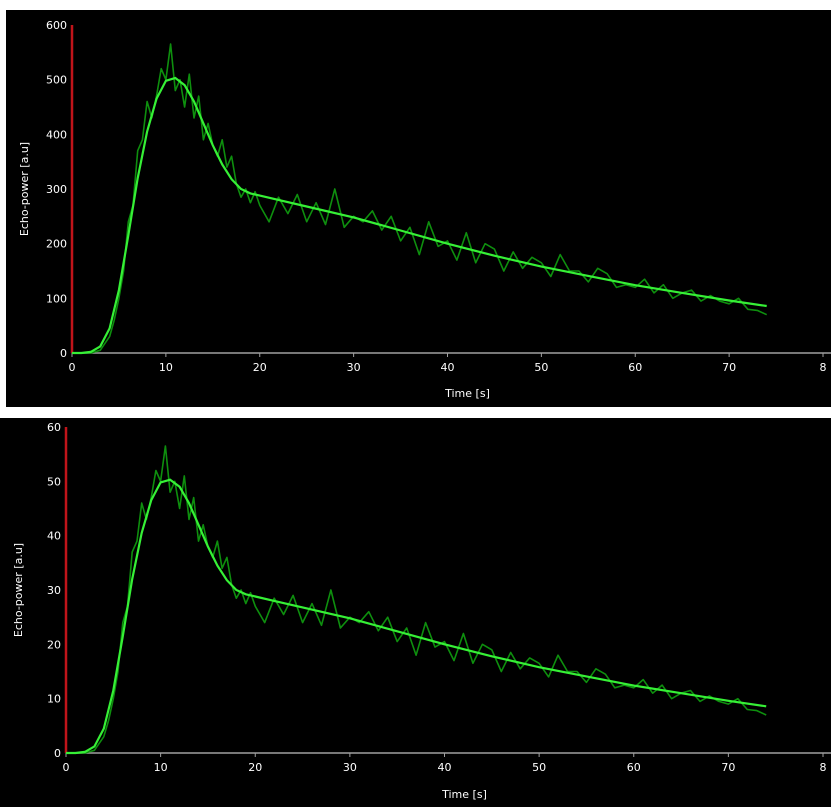  What do you see at coordinates (56, 80) in the screenshot?
I see `y-tick-label: 500` at bounding box center [56, 80].